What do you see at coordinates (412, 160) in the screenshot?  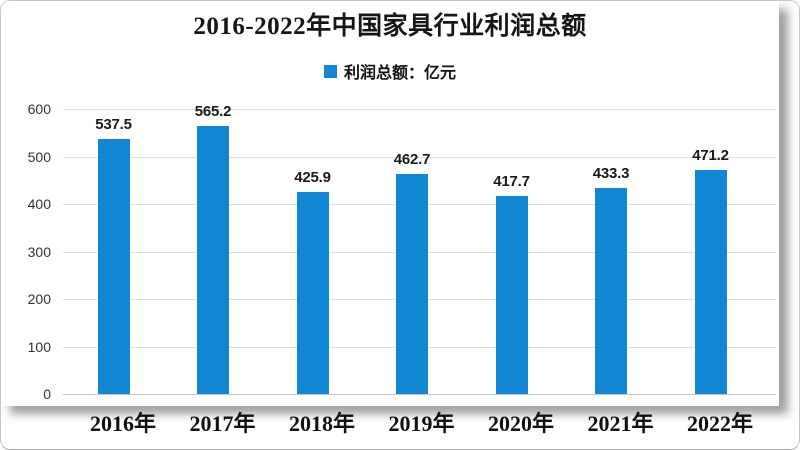 I see `bar-value-label: 462.7` at bounding box center [412, 160].